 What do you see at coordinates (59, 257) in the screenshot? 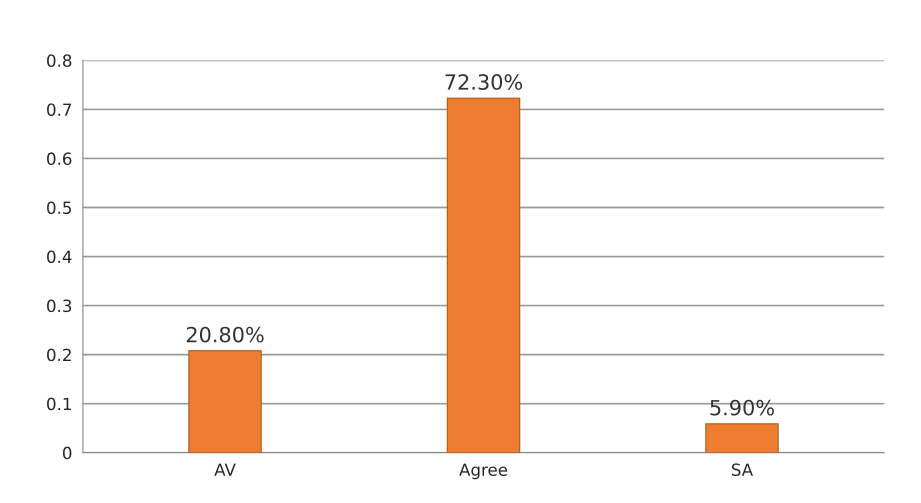
I see `y-tick-label: 0.4` at bounding box center [59, 257].